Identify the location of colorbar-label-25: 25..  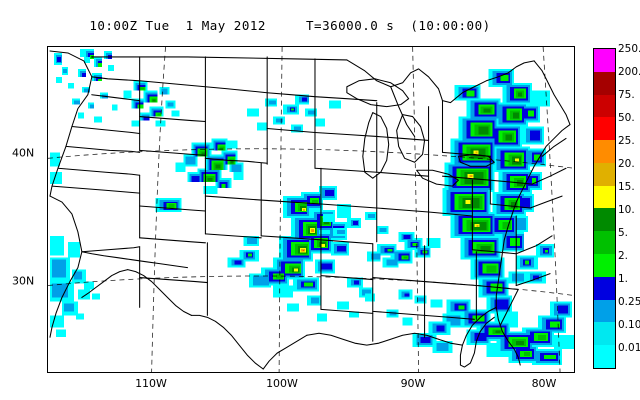
(626, 141).